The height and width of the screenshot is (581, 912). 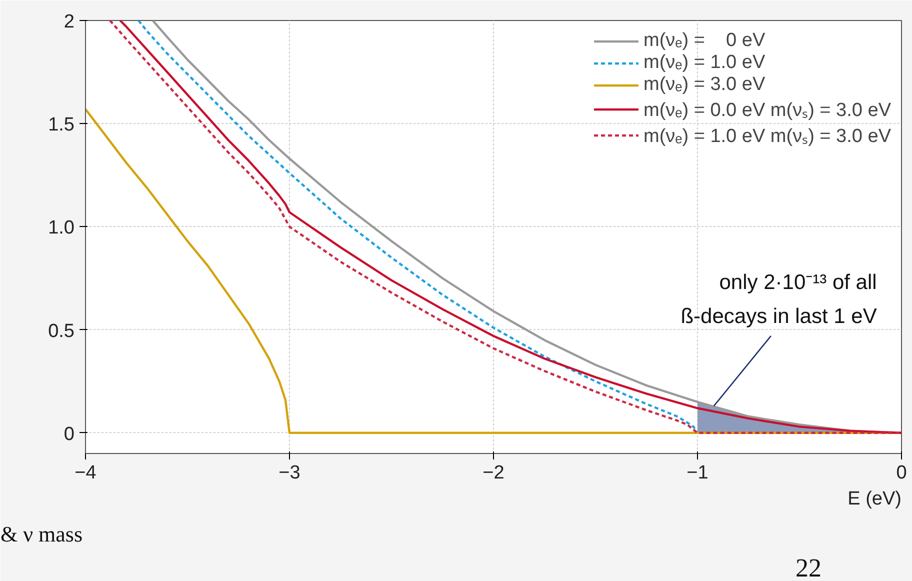 What do you see at coordinates (705, 85) in the screenshot?
I see `legend-label: m(νₑ) = 3.0 eV` at bounding box center [705, 85].